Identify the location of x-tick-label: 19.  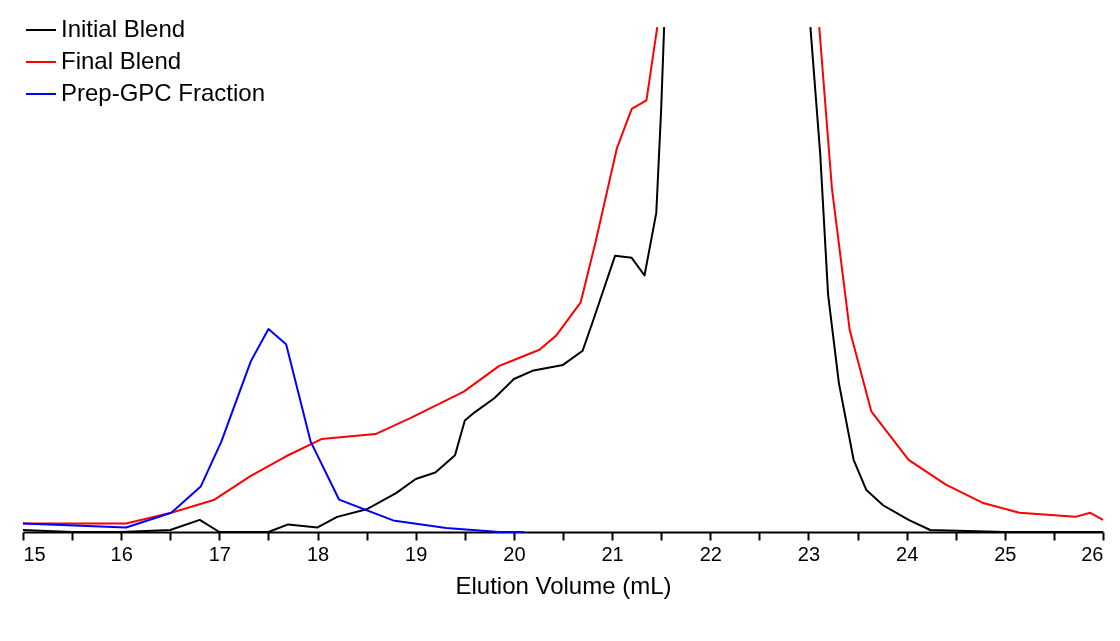
(416, 553).